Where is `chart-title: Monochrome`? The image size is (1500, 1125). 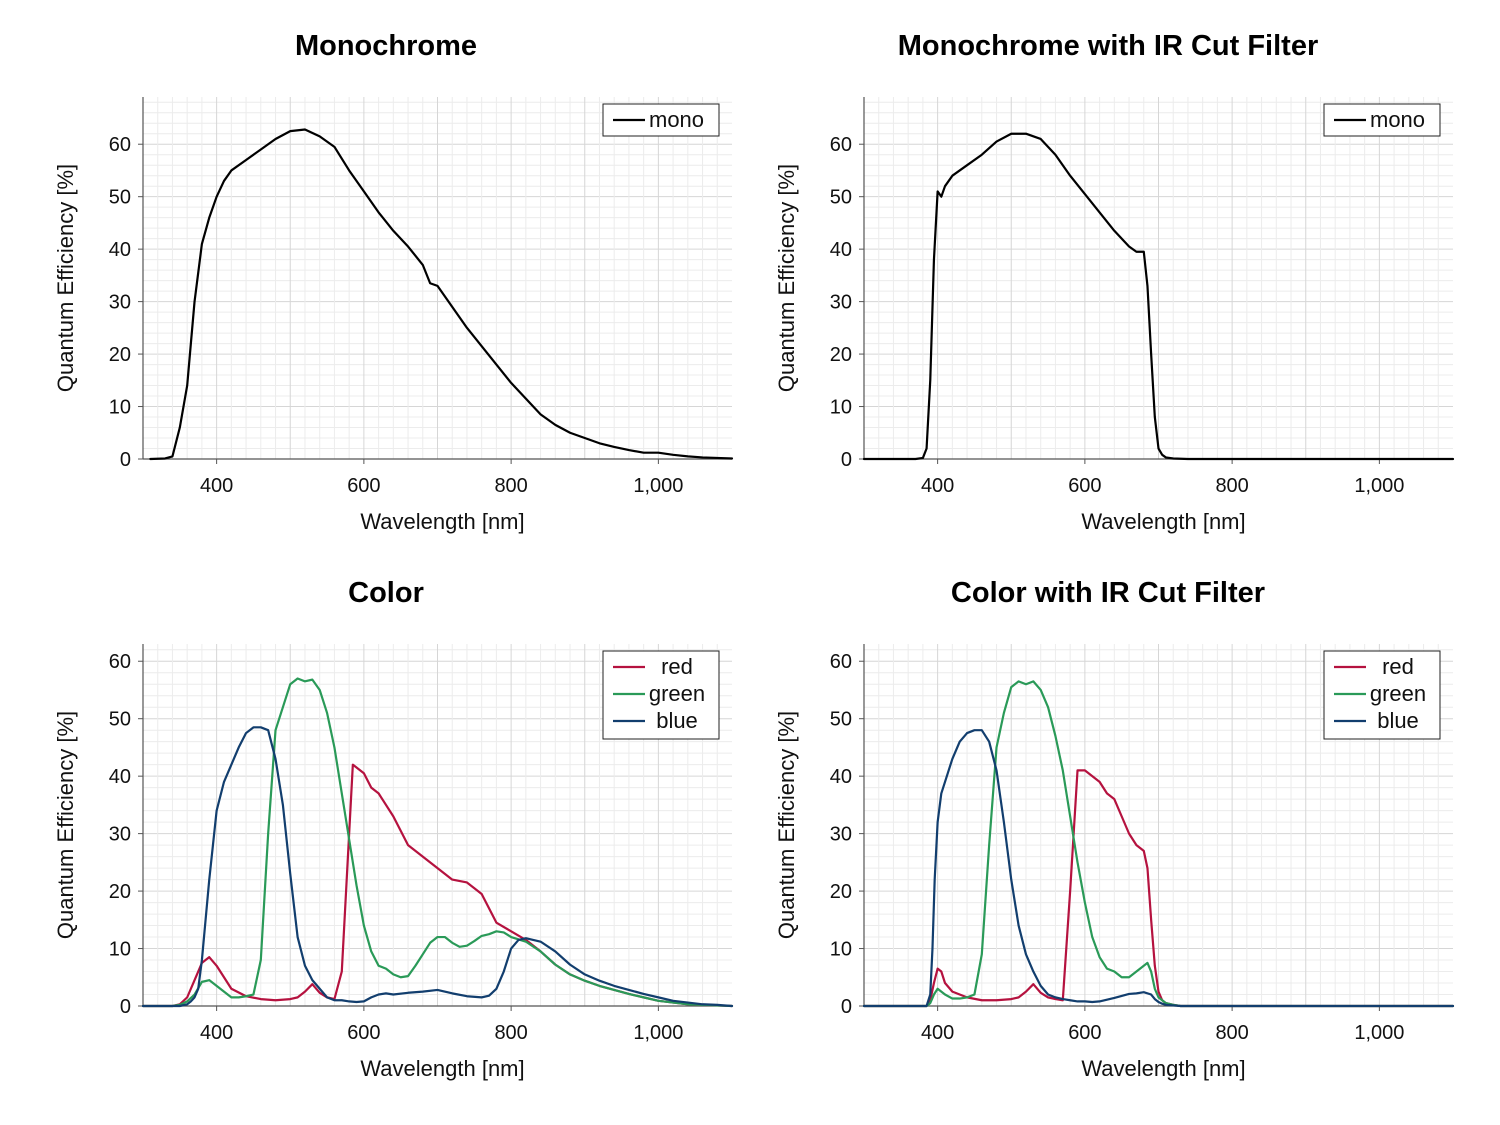
chart-title: Monochrome is located at coordinates (386, 46).